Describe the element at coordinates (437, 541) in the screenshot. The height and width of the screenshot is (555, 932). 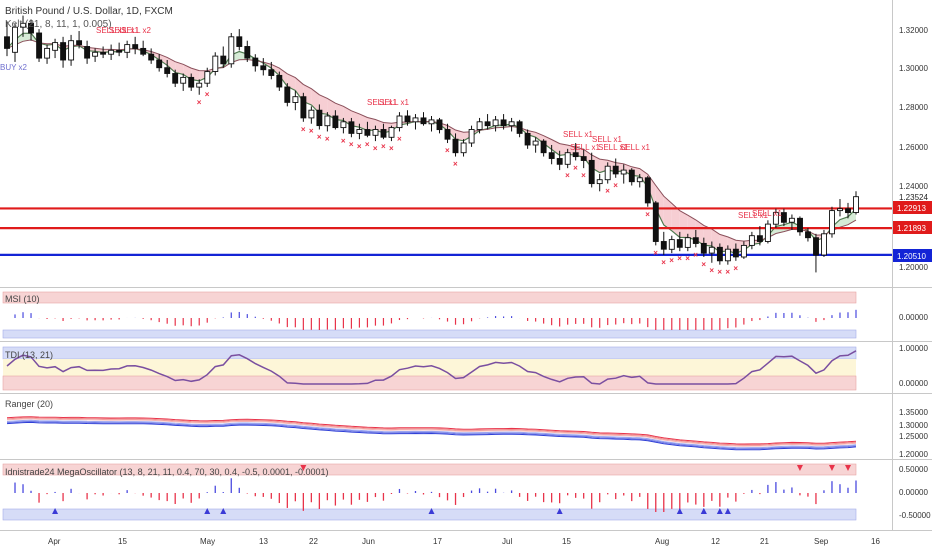
I see `time-tick: 17` at that location.